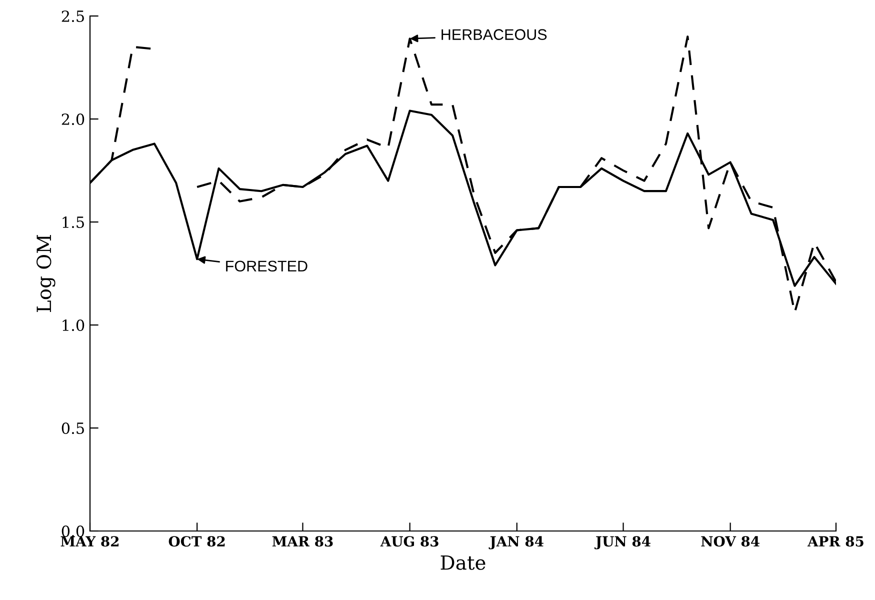 This screenshot has width=875, height=600. I want to click on y-axis-title: Log OM, so click(46, 273).